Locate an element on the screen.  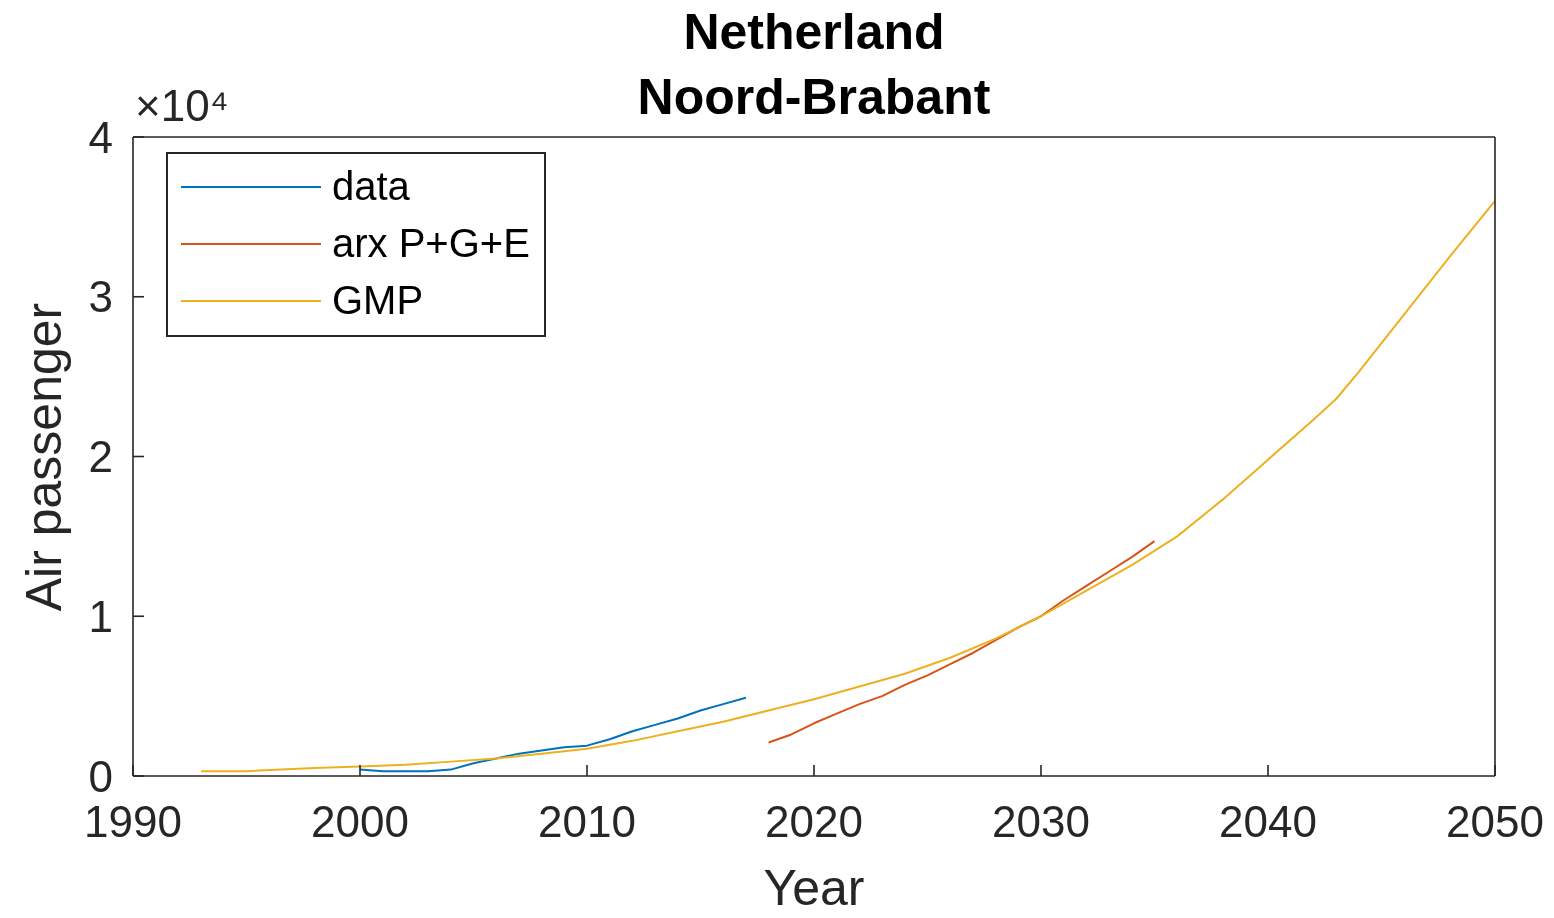
y-tick-label: 4 is located at coordinates (100, 137).